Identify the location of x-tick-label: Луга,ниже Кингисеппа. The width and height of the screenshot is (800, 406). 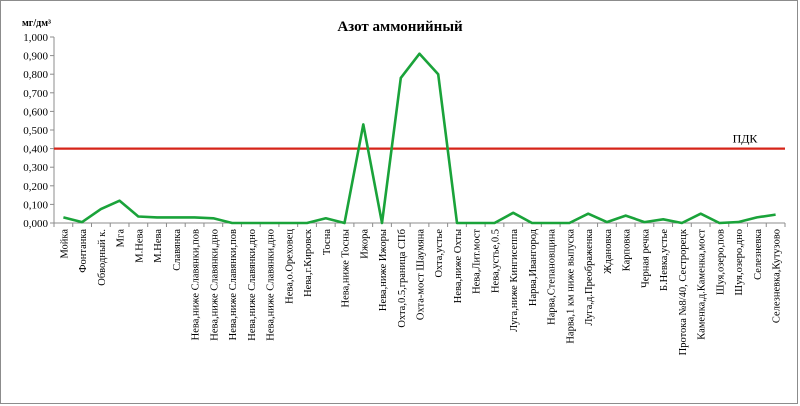
(514, 280).